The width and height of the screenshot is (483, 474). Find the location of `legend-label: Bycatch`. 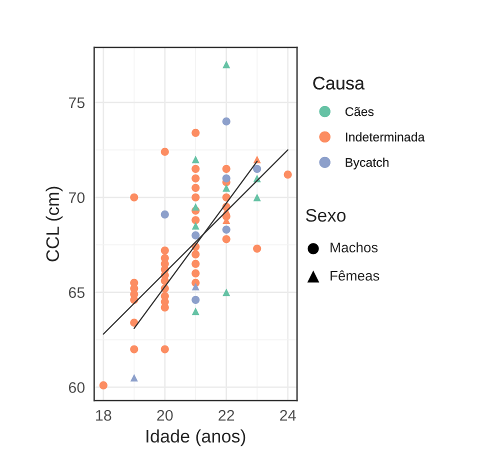

legend-label: Bycatch is located at coordinates (367, 164).